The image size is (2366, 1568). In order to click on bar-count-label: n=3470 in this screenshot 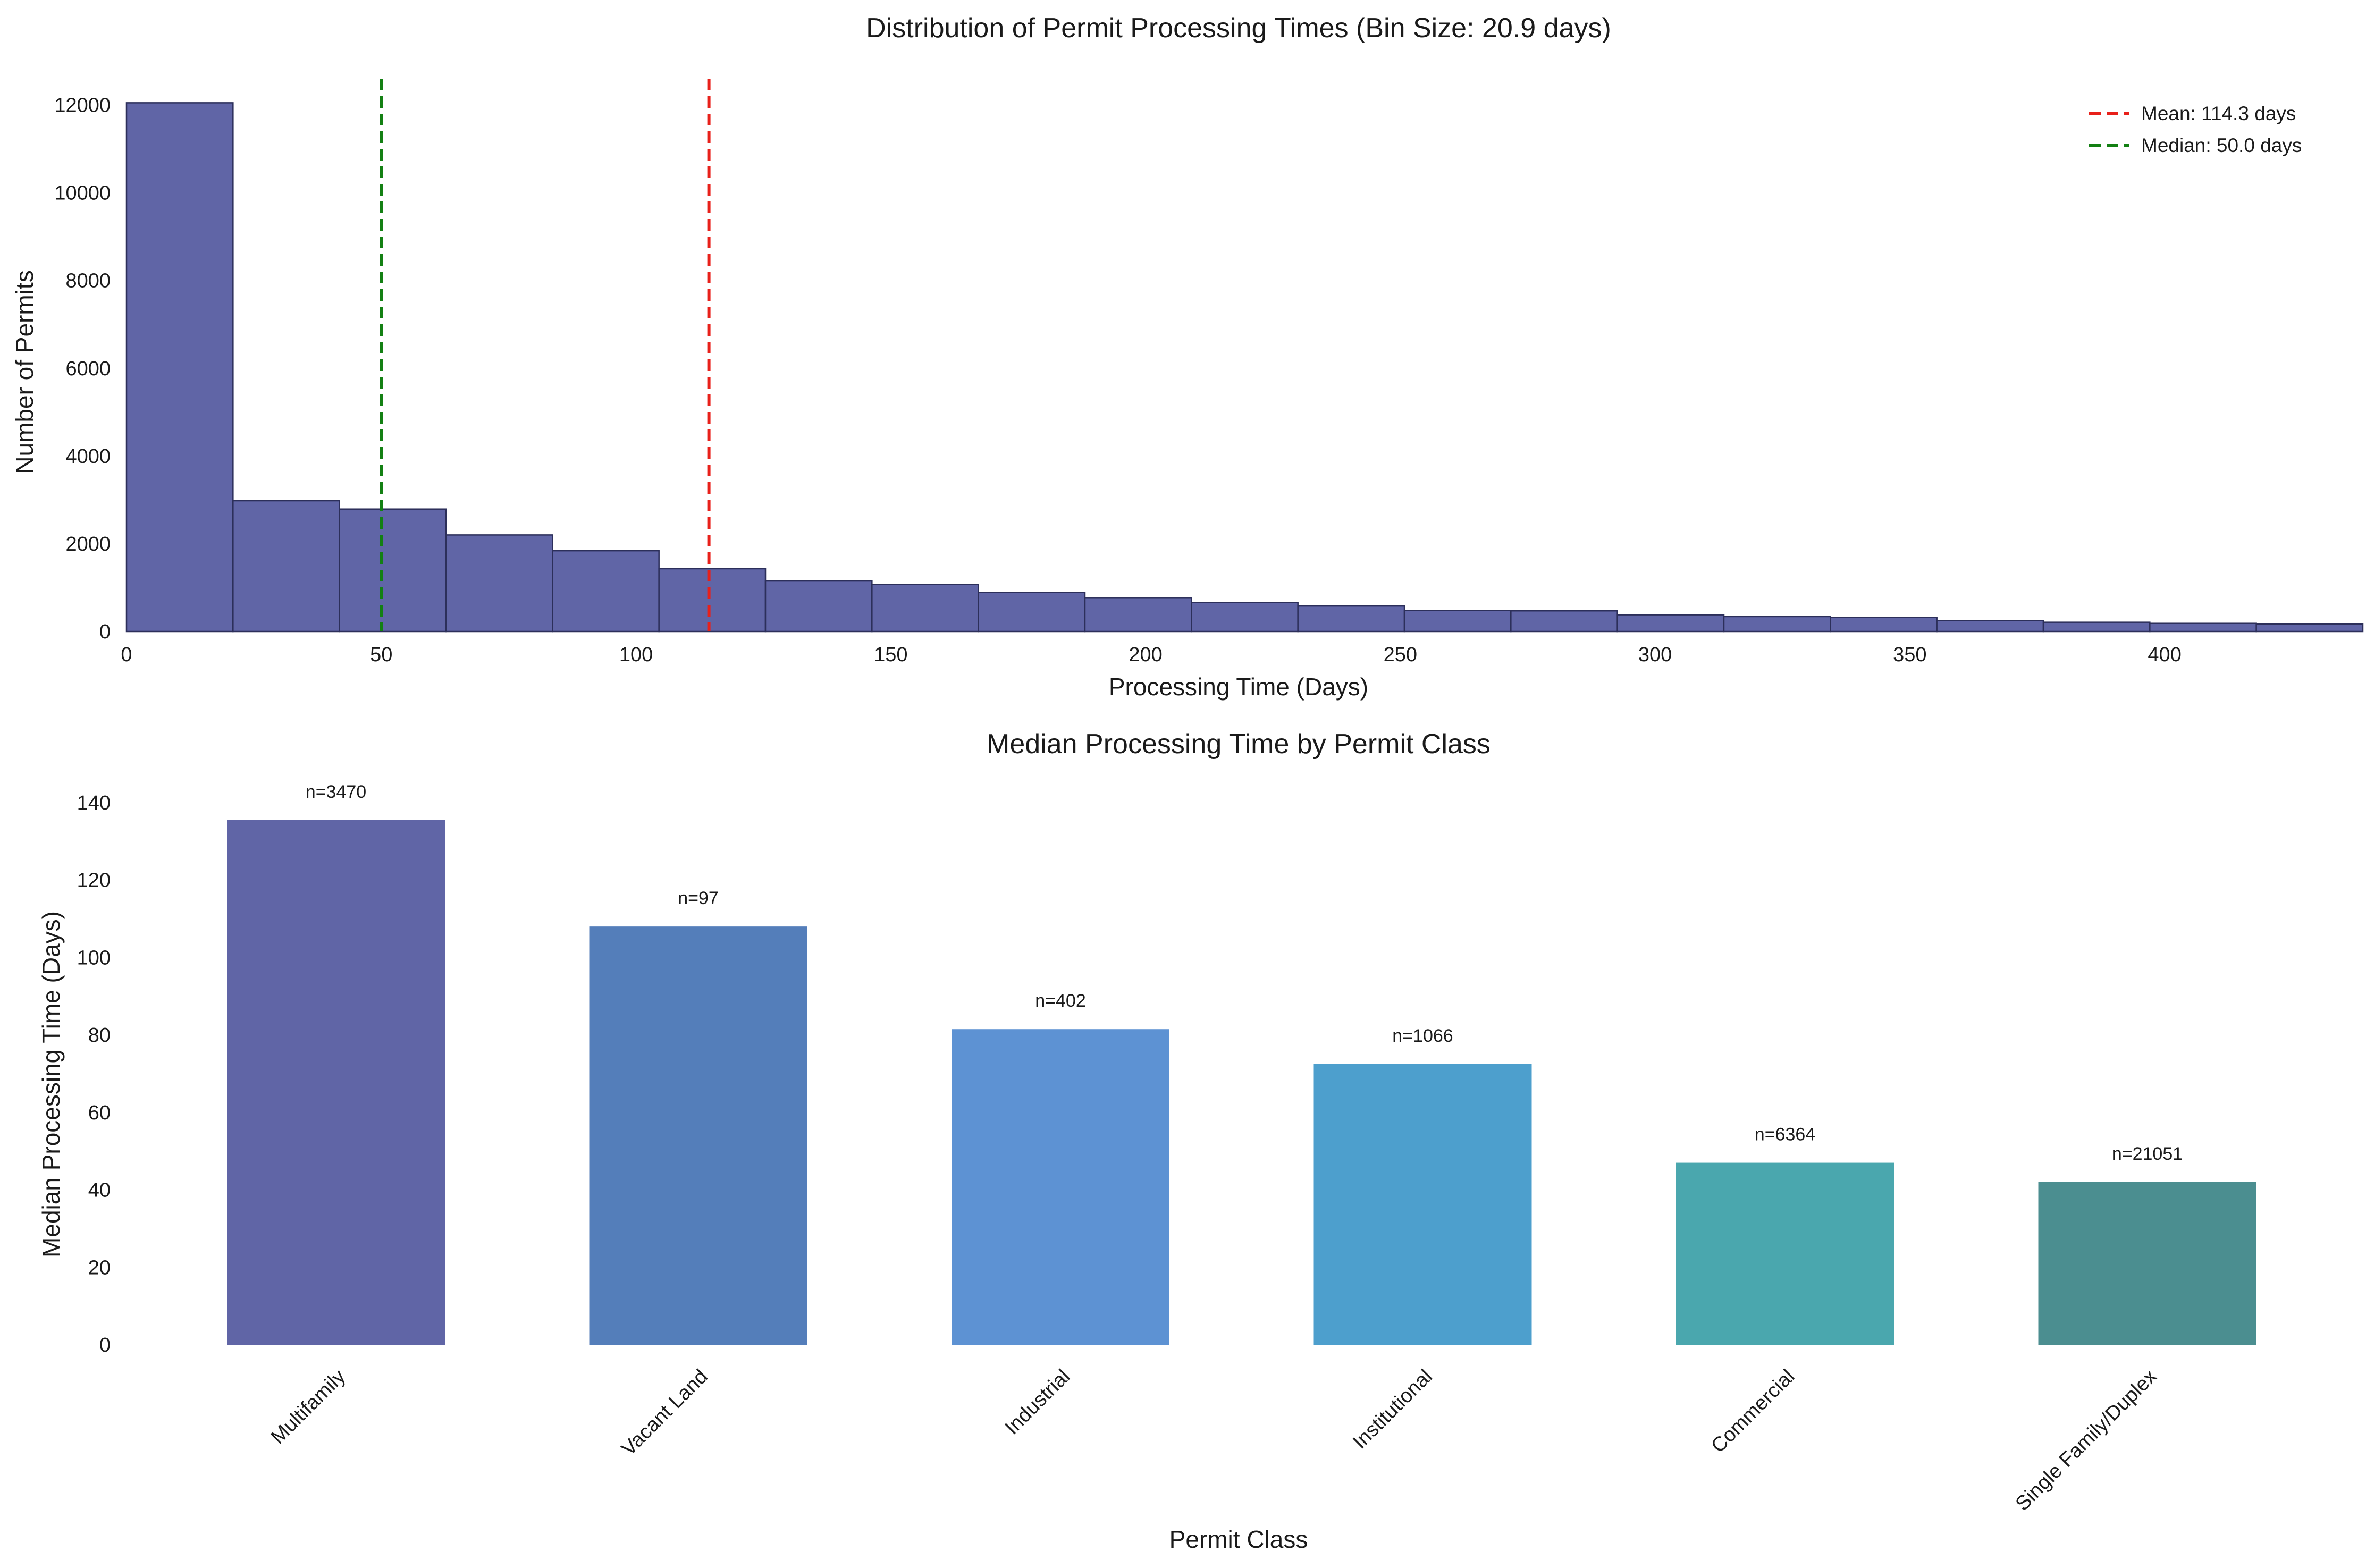, I will do `click(336, 792)`.